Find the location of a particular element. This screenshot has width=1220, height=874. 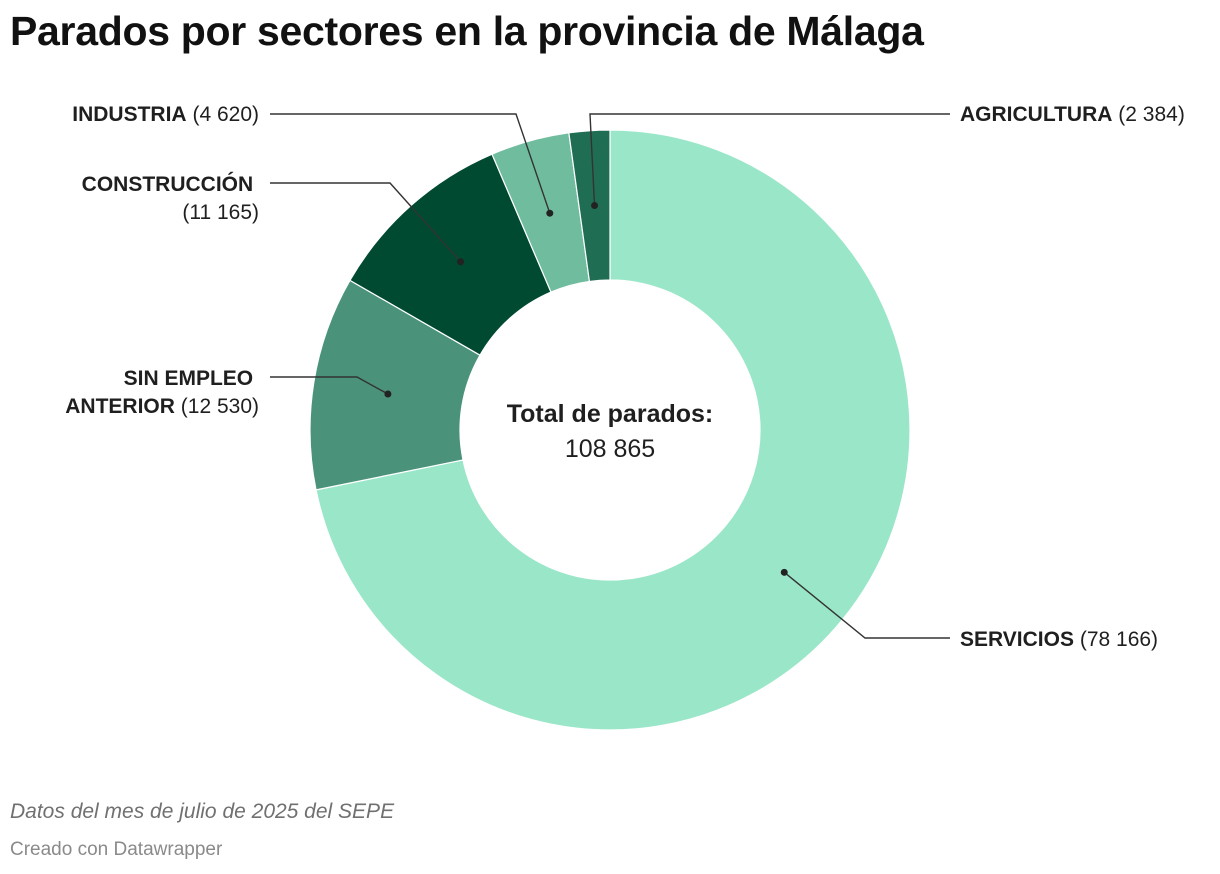

leader-line-construcción is located at coordinates (366, 222).